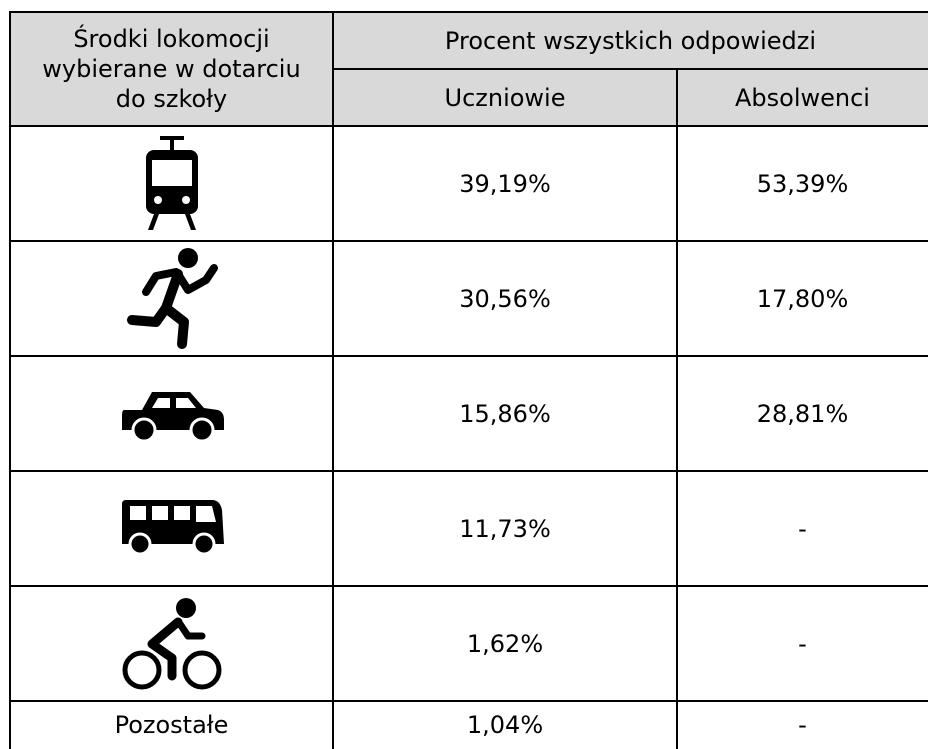 The height and width of the screenshot is (749, 928). What do you see at coordinates (505, 298) in the screenshot?
I see `cell: 30,56%` at bounding box center [505, 298].